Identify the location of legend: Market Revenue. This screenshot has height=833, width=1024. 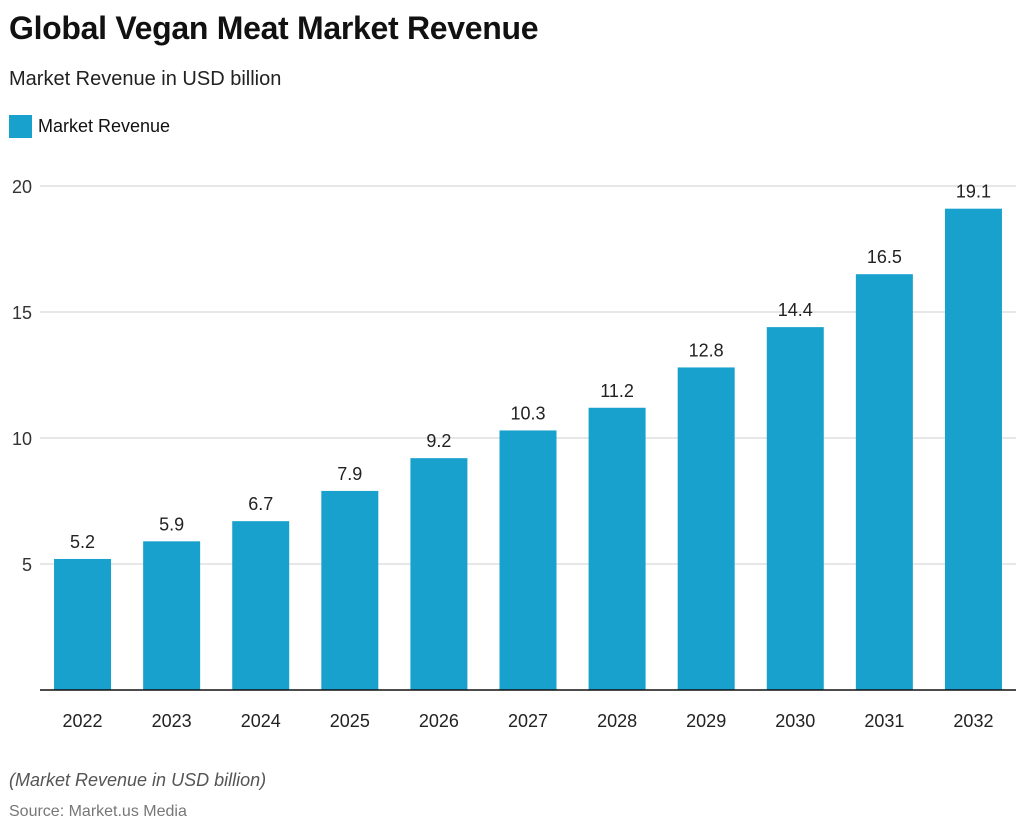
(89, 126).